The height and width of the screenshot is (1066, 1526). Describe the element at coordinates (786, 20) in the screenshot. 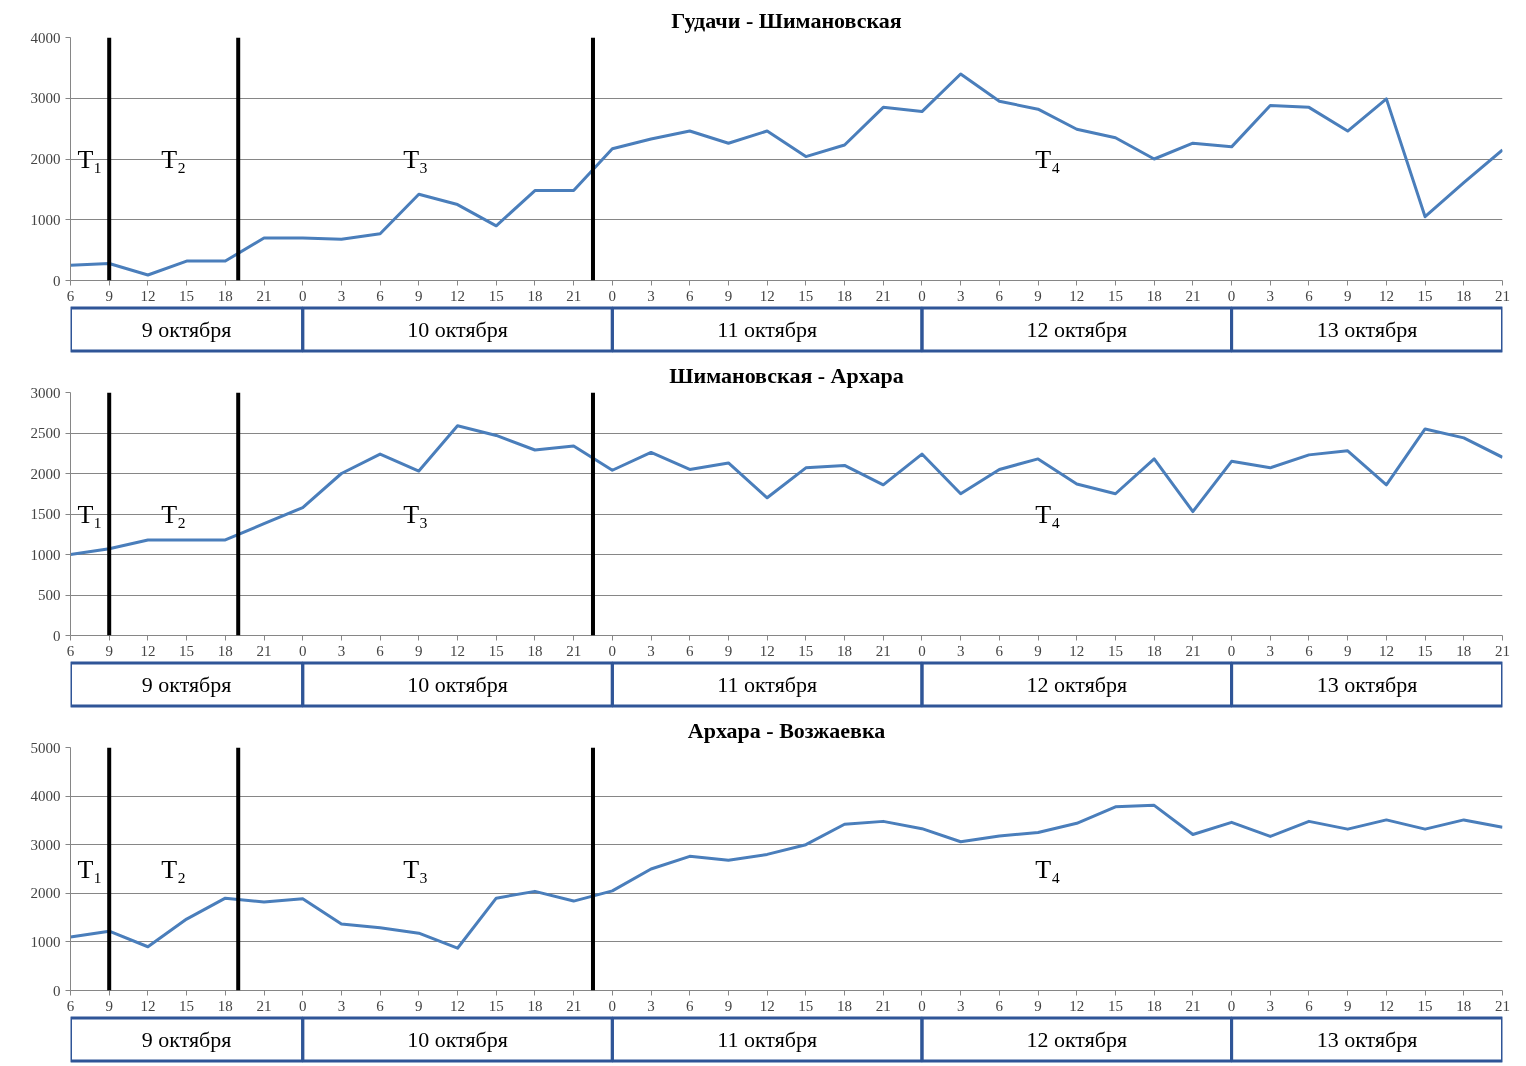

I see `chart-title: Гудачи - Шимановская` at that location.